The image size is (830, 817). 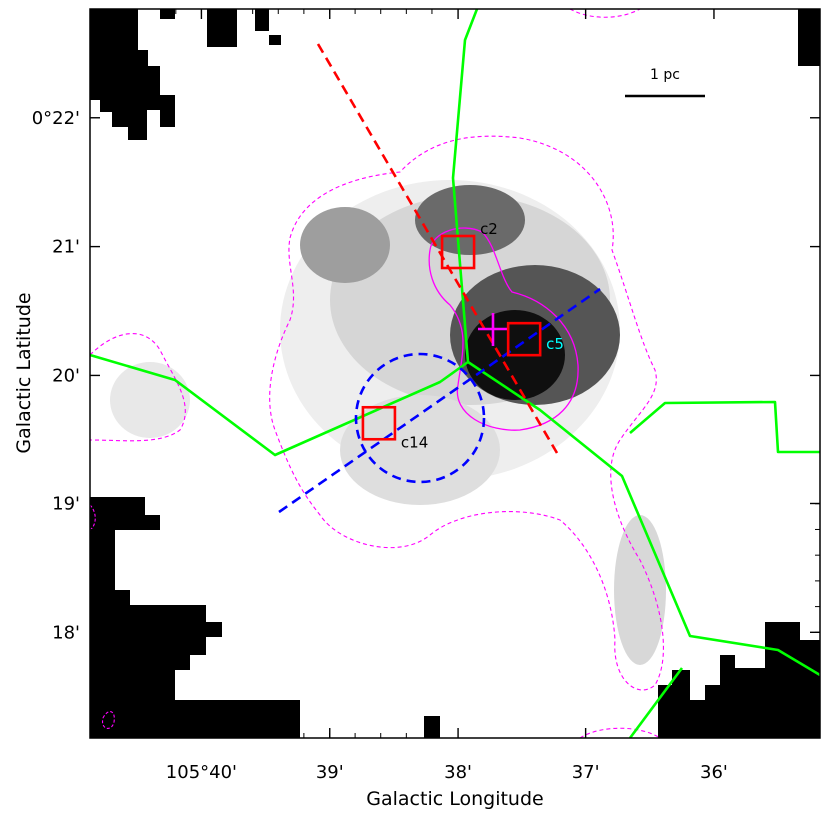 What do you see at coordinates (640, 590) in the screenshot?
I see `emission-east-tail` at bounding box center [640, 590].